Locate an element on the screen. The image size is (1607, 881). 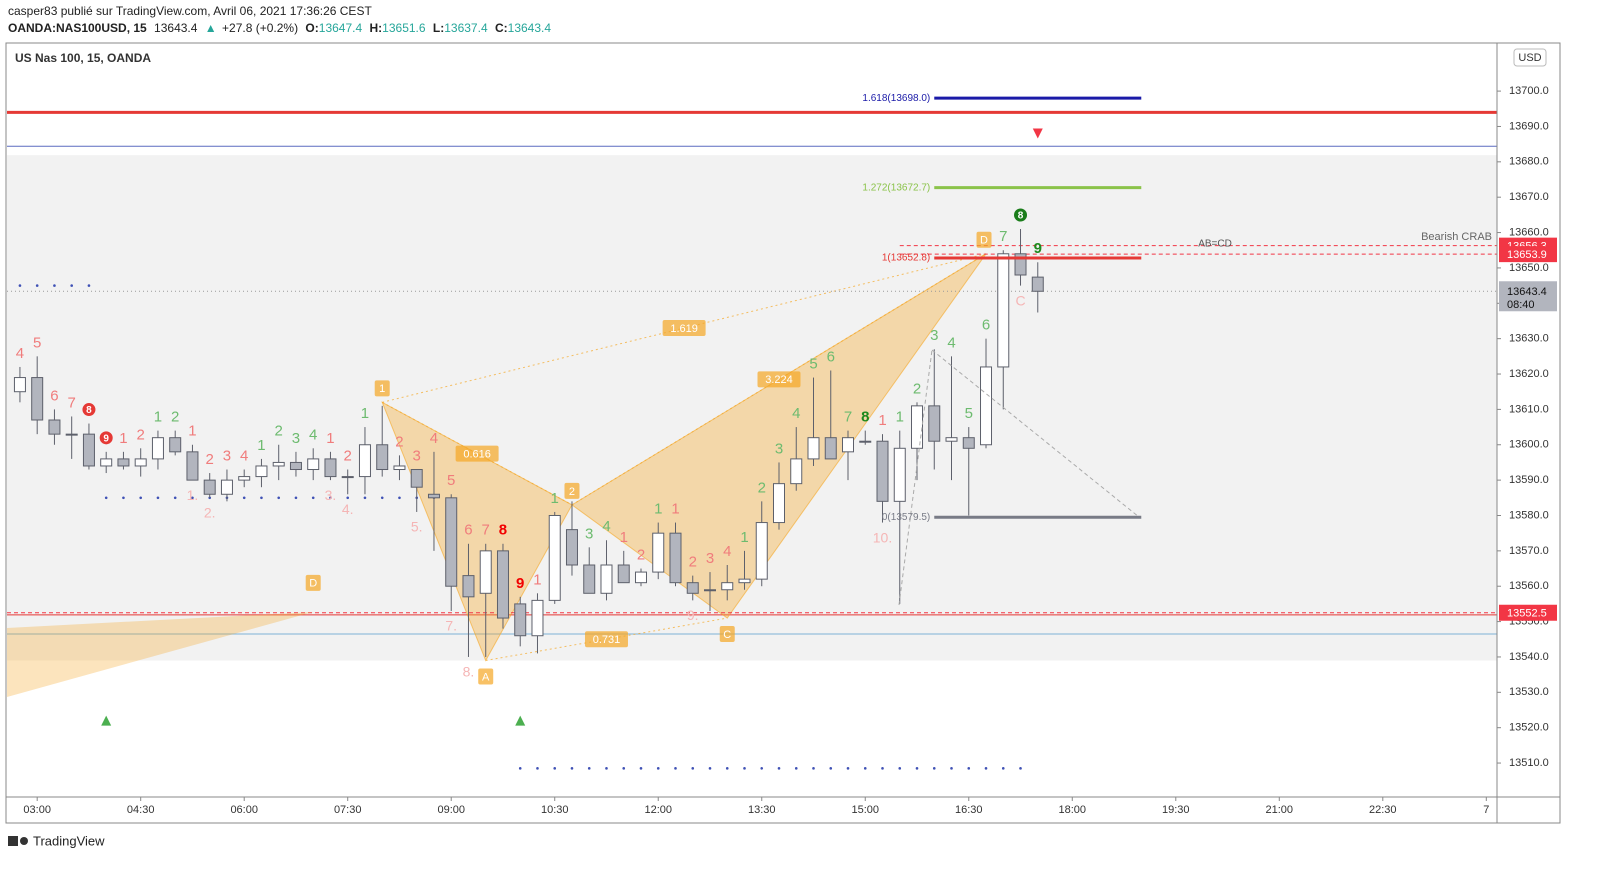
pattern-point-label-box is located at coordinates (727, 634).